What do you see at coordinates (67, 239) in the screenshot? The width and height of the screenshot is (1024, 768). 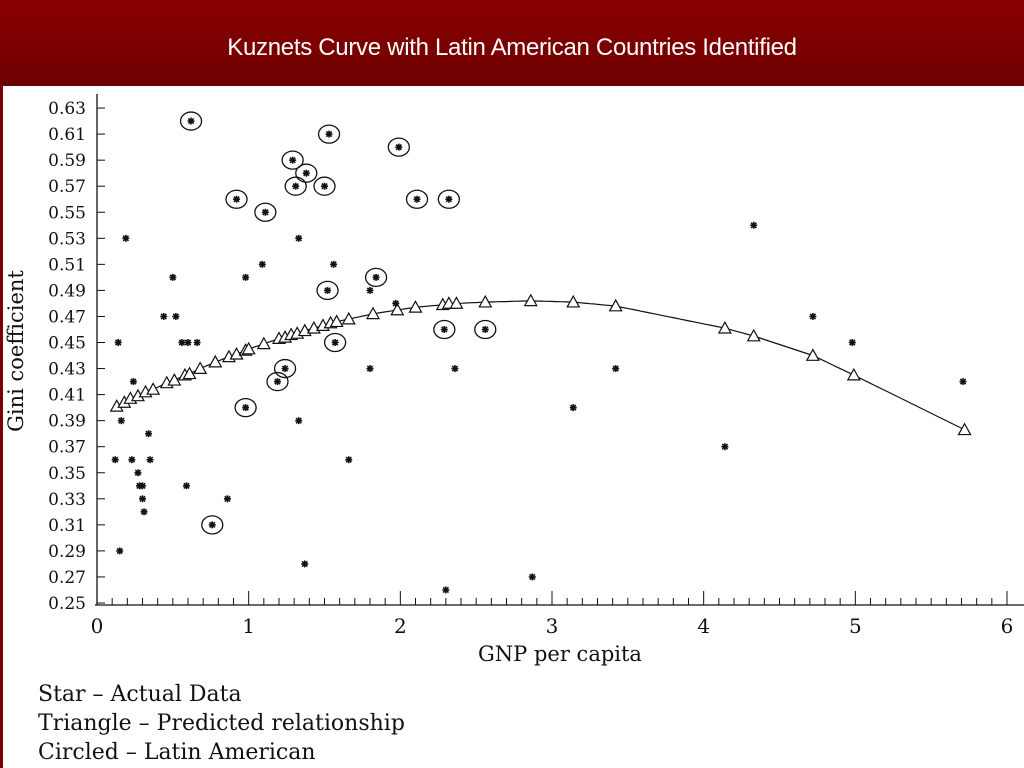 I see `y-tick-label: 0.53` at bounding box center [67, 239].